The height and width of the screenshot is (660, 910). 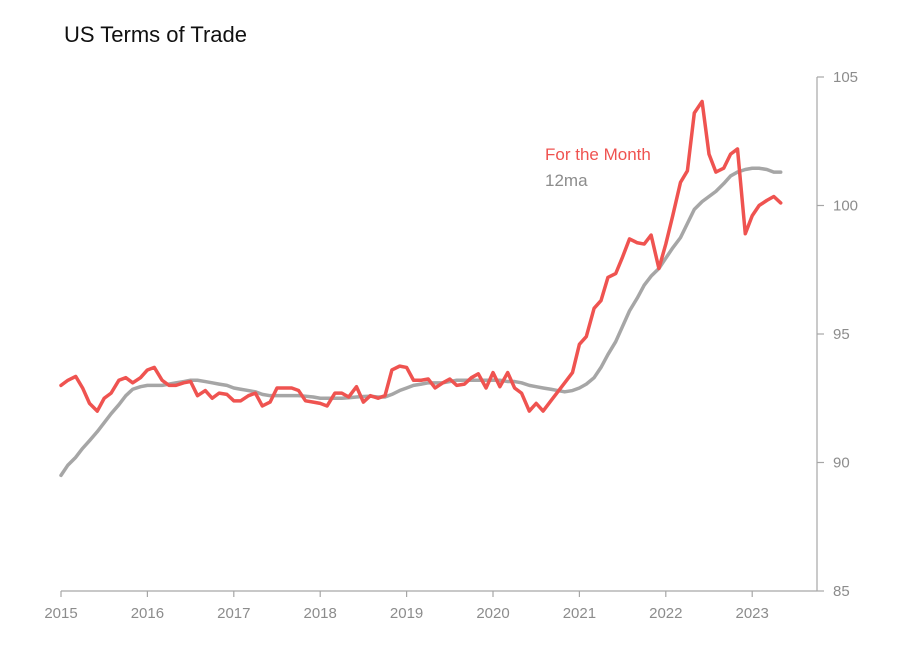 I want to click on y-tick-label: 95, so click(x=841, y=334).